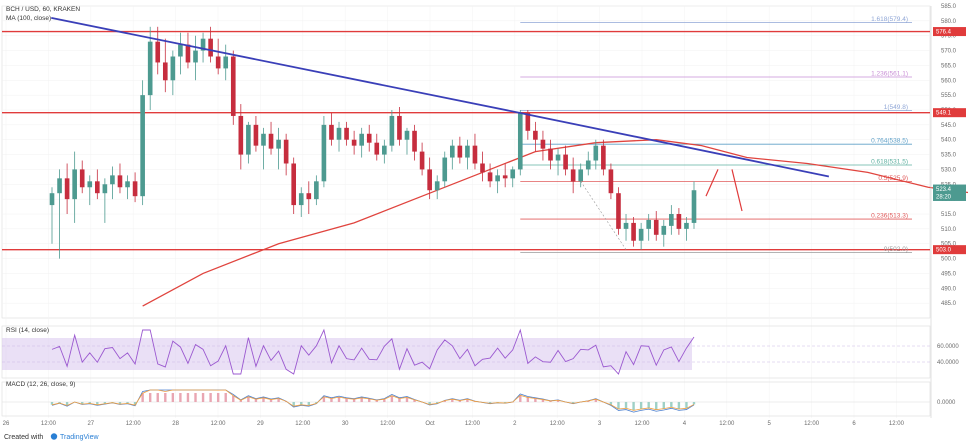  What do you see at coordinates (889, 74) in the screenshot?
I see `fib-label-1: 1.236(561.1)` at bounding box center [889, 74].